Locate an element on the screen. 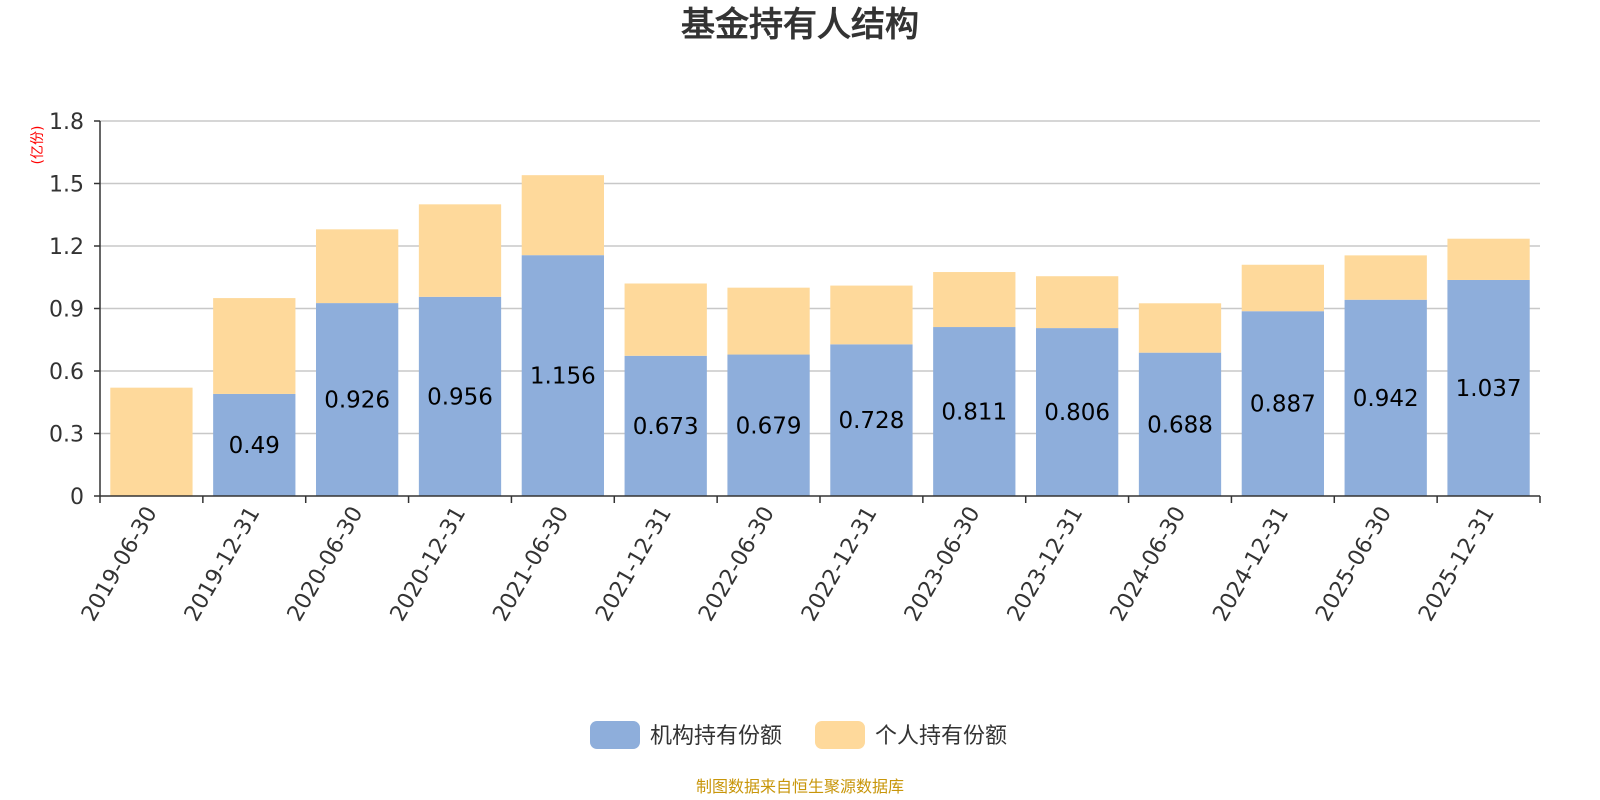 The width and height of the screenshot is (1600, 800). legend-item: 个人持有份额 is located at coordinates (911, 735).